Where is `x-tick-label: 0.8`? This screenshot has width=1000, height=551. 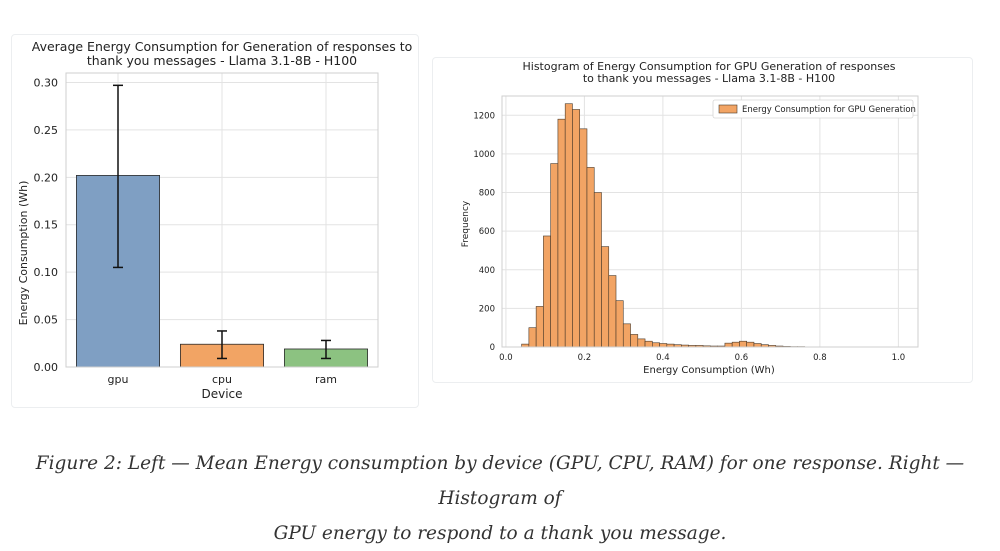
x-tick-label: 0.8 is located at coordinates (820, 358).